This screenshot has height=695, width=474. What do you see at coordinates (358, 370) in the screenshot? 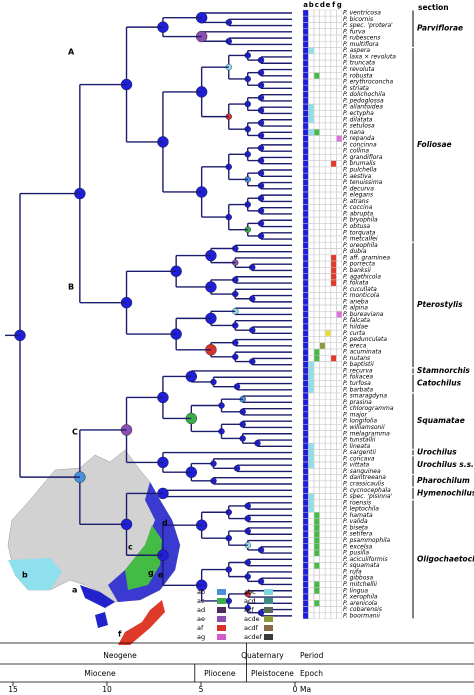
I see `taxon-label: P. recurva` at bounding box center [358, 370].